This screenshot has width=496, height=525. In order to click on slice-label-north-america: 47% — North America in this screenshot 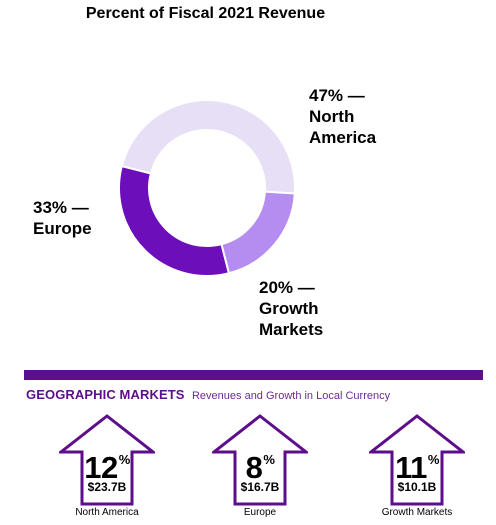, I will do `click(342, 116)`.